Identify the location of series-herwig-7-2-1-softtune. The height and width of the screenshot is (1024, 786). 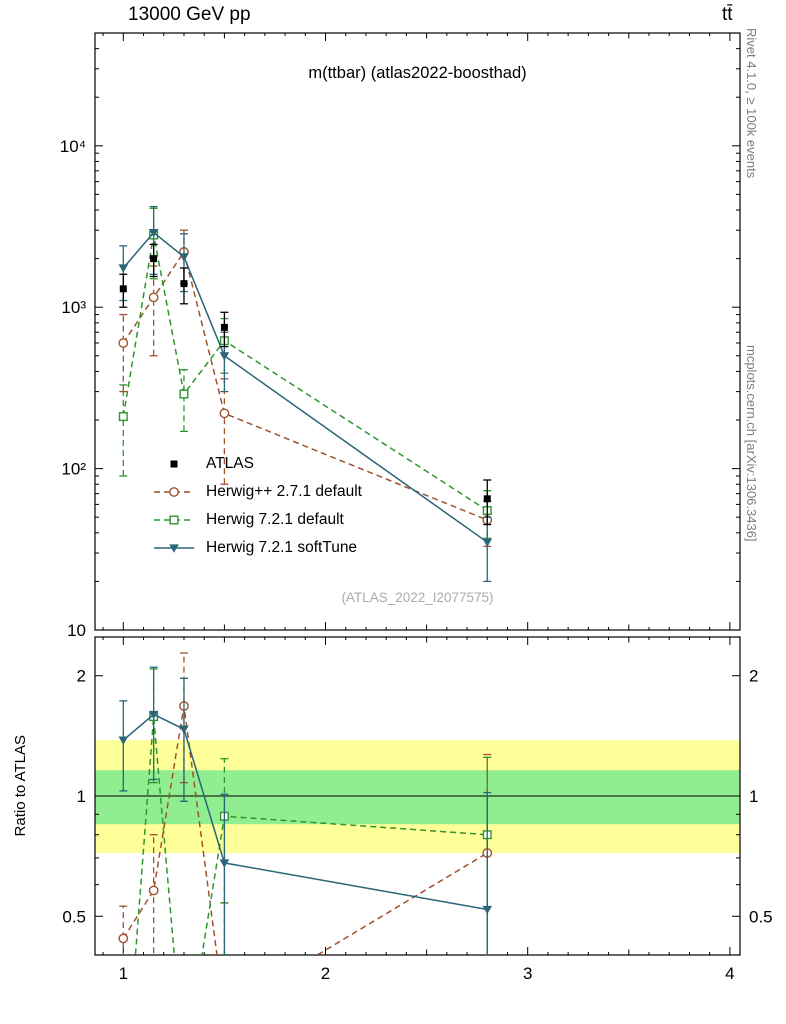
(305, 810).